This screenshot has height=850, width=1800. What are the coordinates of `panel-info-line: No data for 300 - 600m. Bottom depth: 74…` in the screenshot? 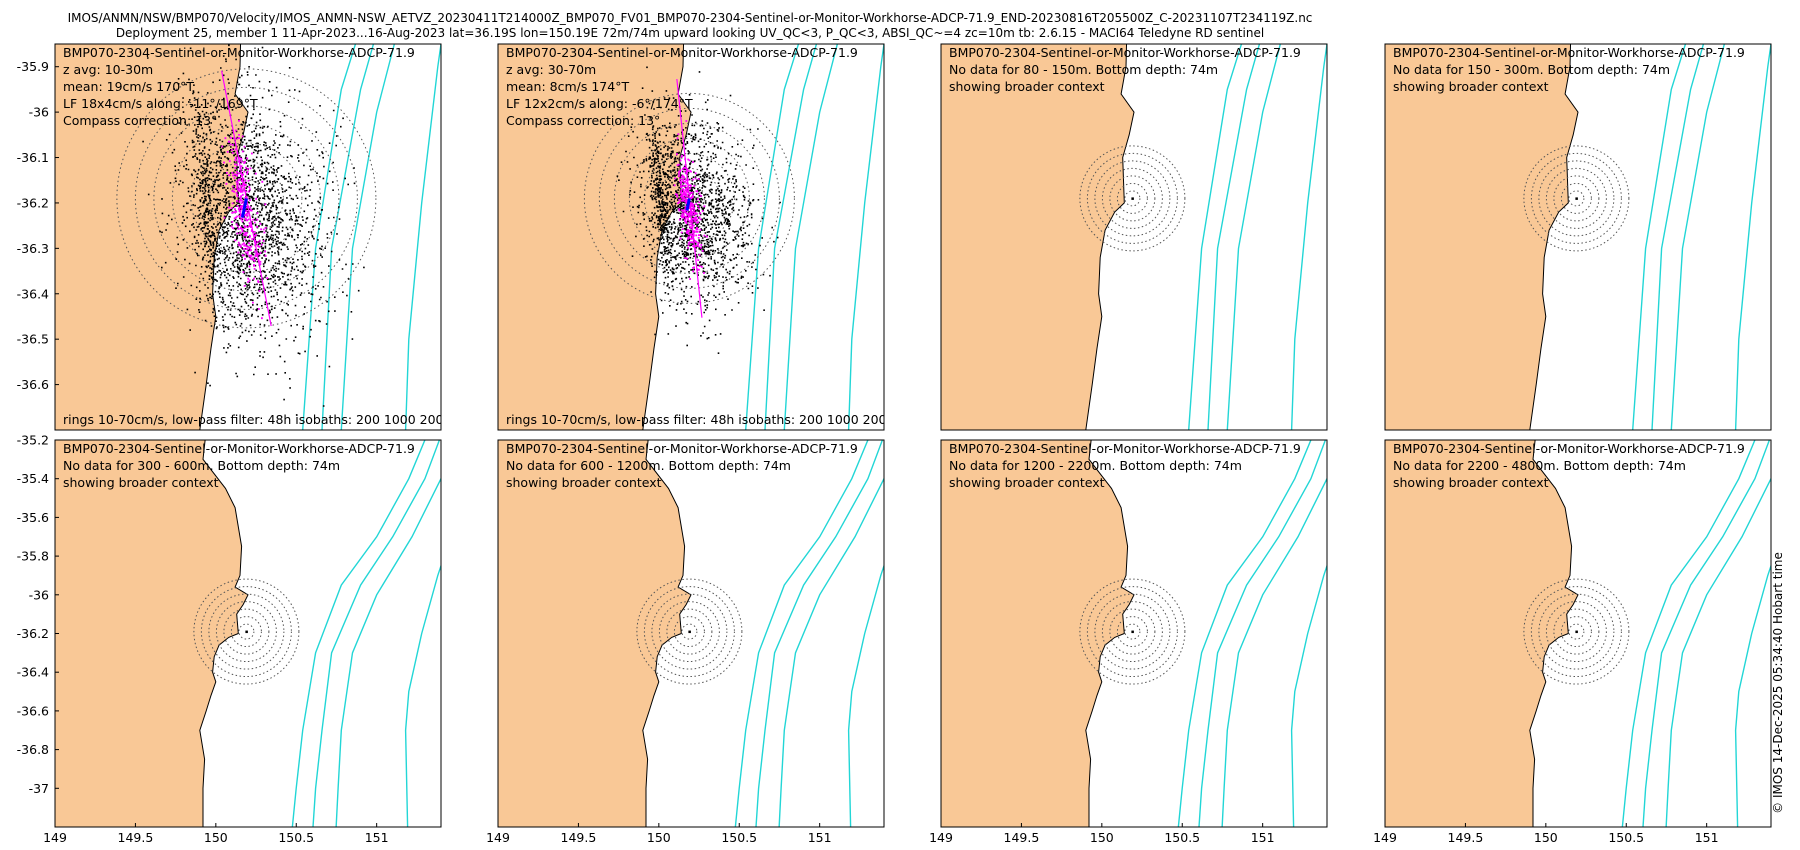 It's located at (201, 465).